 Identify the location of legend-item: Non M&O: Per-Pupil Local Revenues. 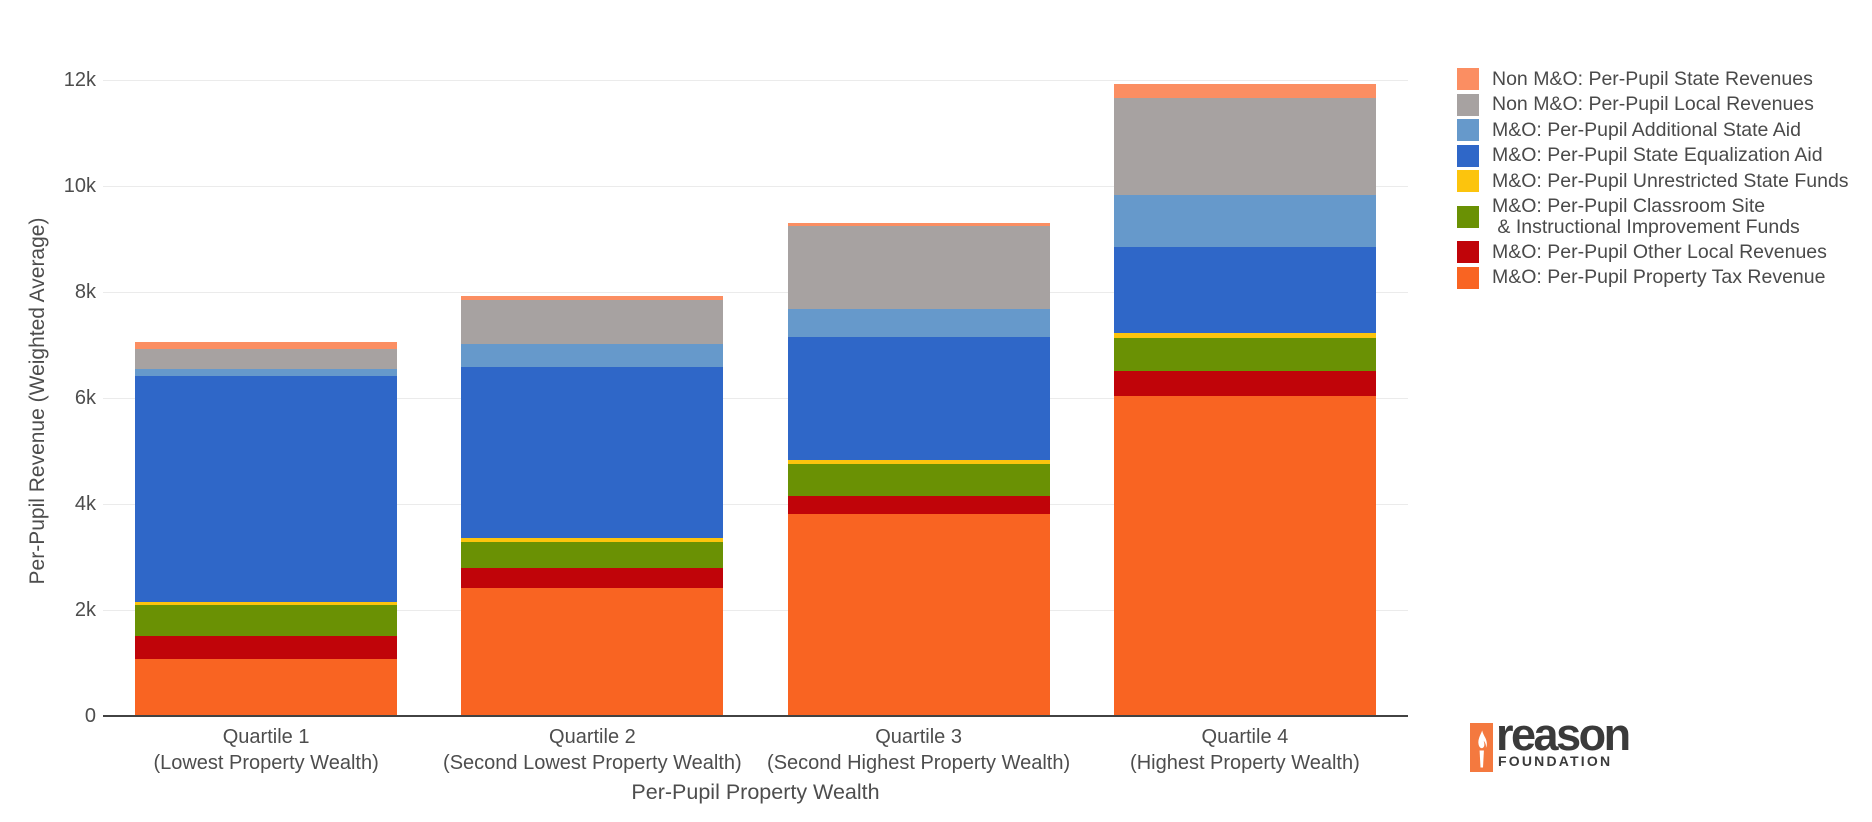
(1653, 104).